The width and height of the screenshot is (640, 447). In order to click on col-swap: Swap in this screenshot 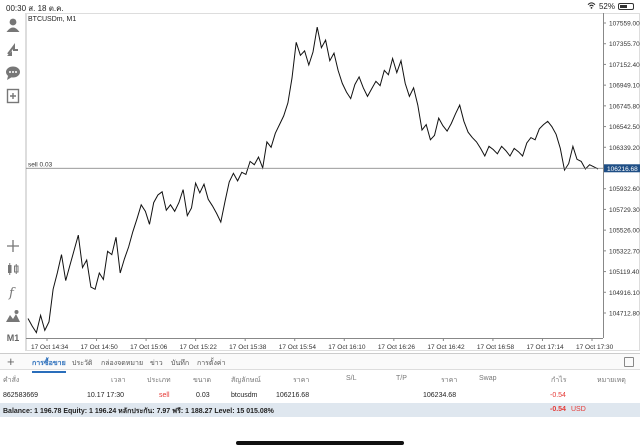, I will do `click(488, 378)`.